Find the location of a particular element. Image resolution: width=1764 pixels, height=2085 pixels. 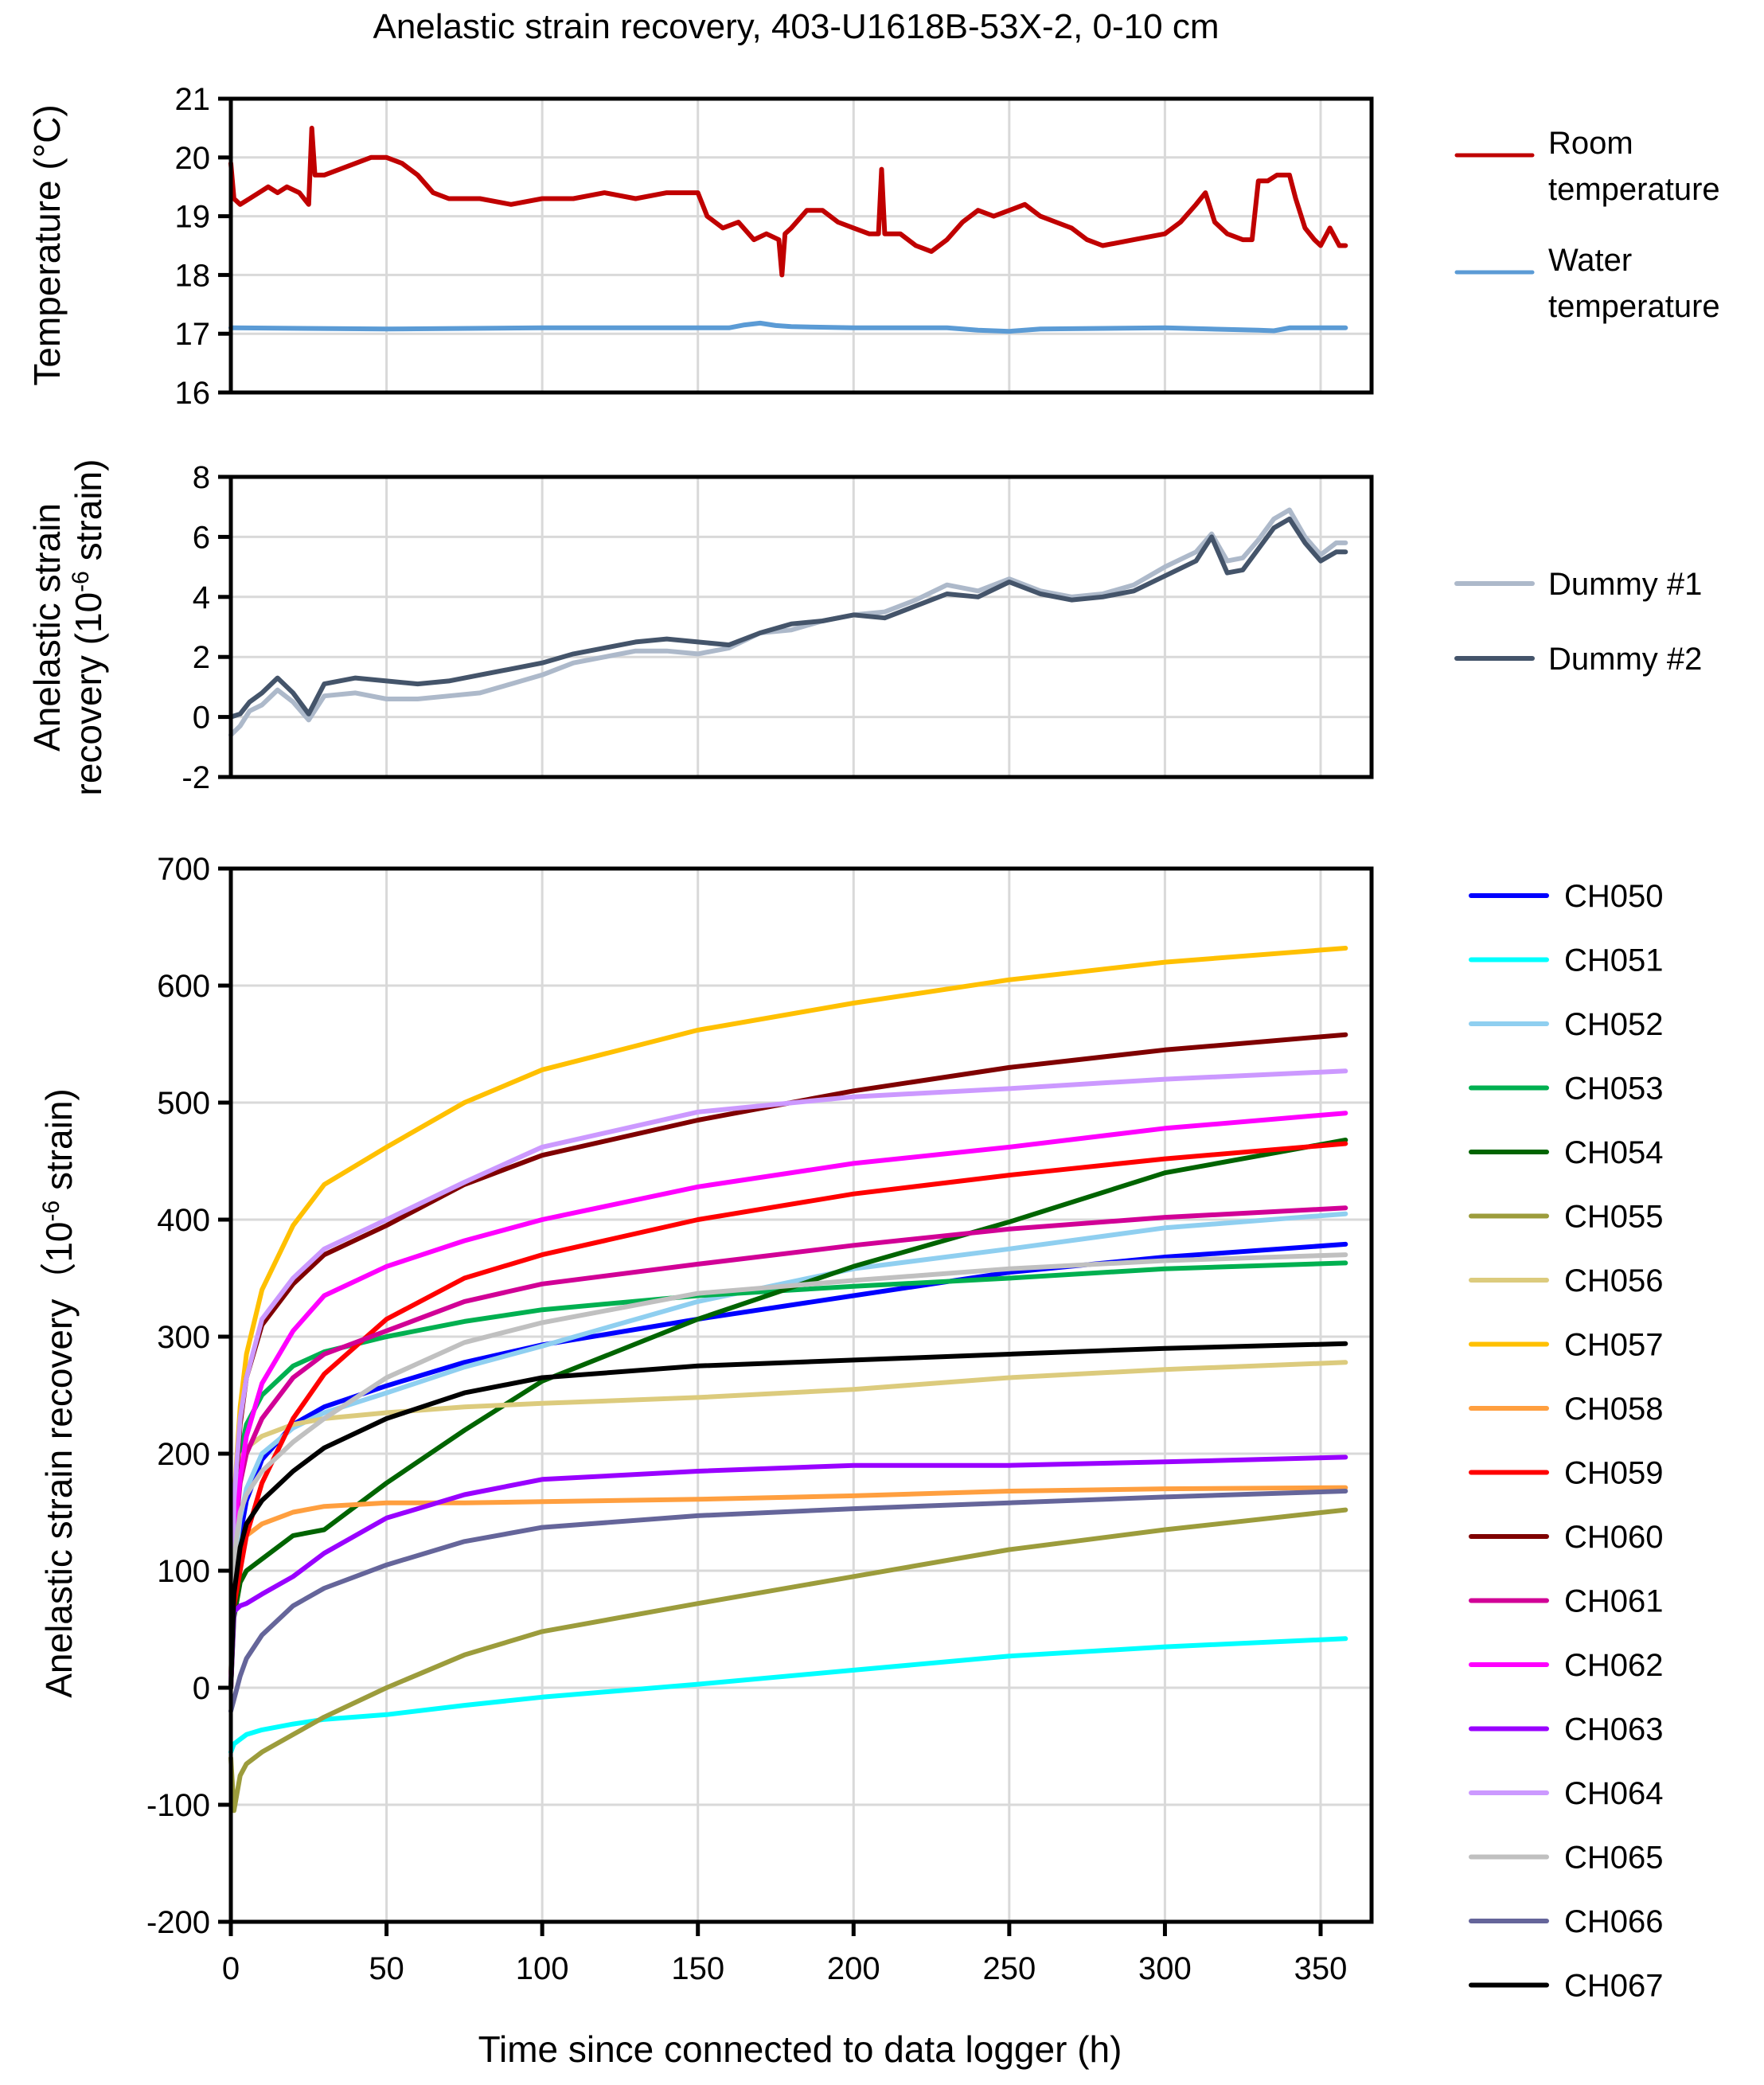

legend-label: CH057 is located at coordinates (1614, 1345).